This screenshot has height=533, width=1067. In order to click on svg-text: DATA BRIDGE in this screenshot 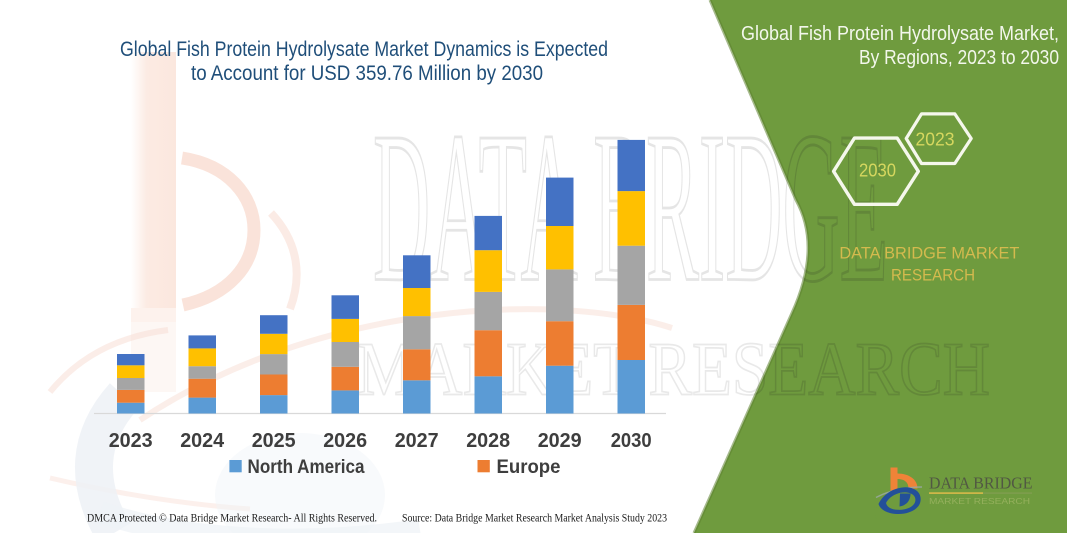, I will do `click(981, 482)`.